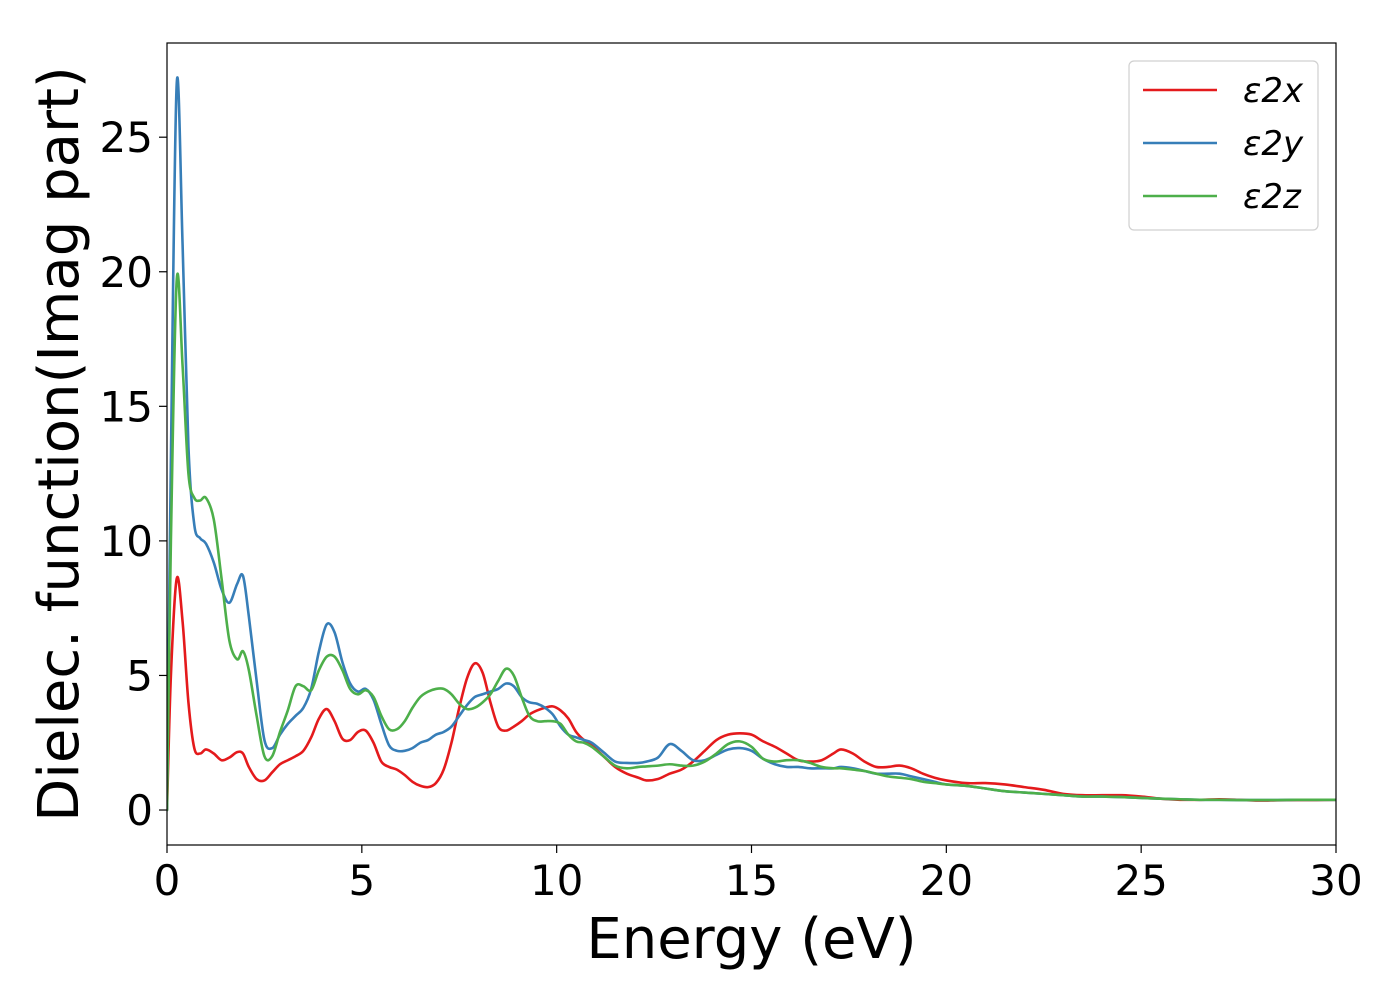  Describe the element at coordinates (1140, 880) in the screenshot. I see `x-tick-label: 25` at that location.